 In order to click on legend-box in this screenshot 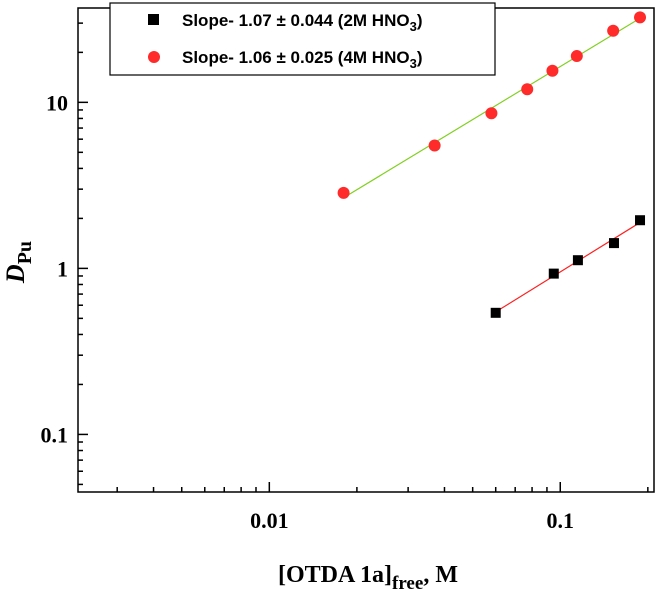, I will do `click(302, 39)`.